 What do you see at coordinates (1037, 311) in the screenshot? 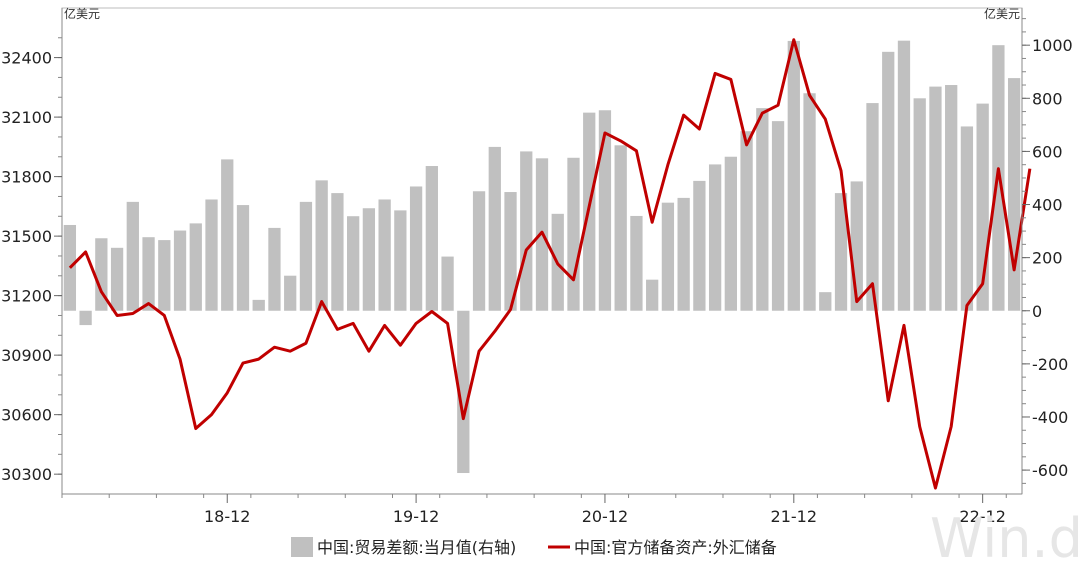
I see `right-tick-label: 0` at bounding box center [1037, 311].